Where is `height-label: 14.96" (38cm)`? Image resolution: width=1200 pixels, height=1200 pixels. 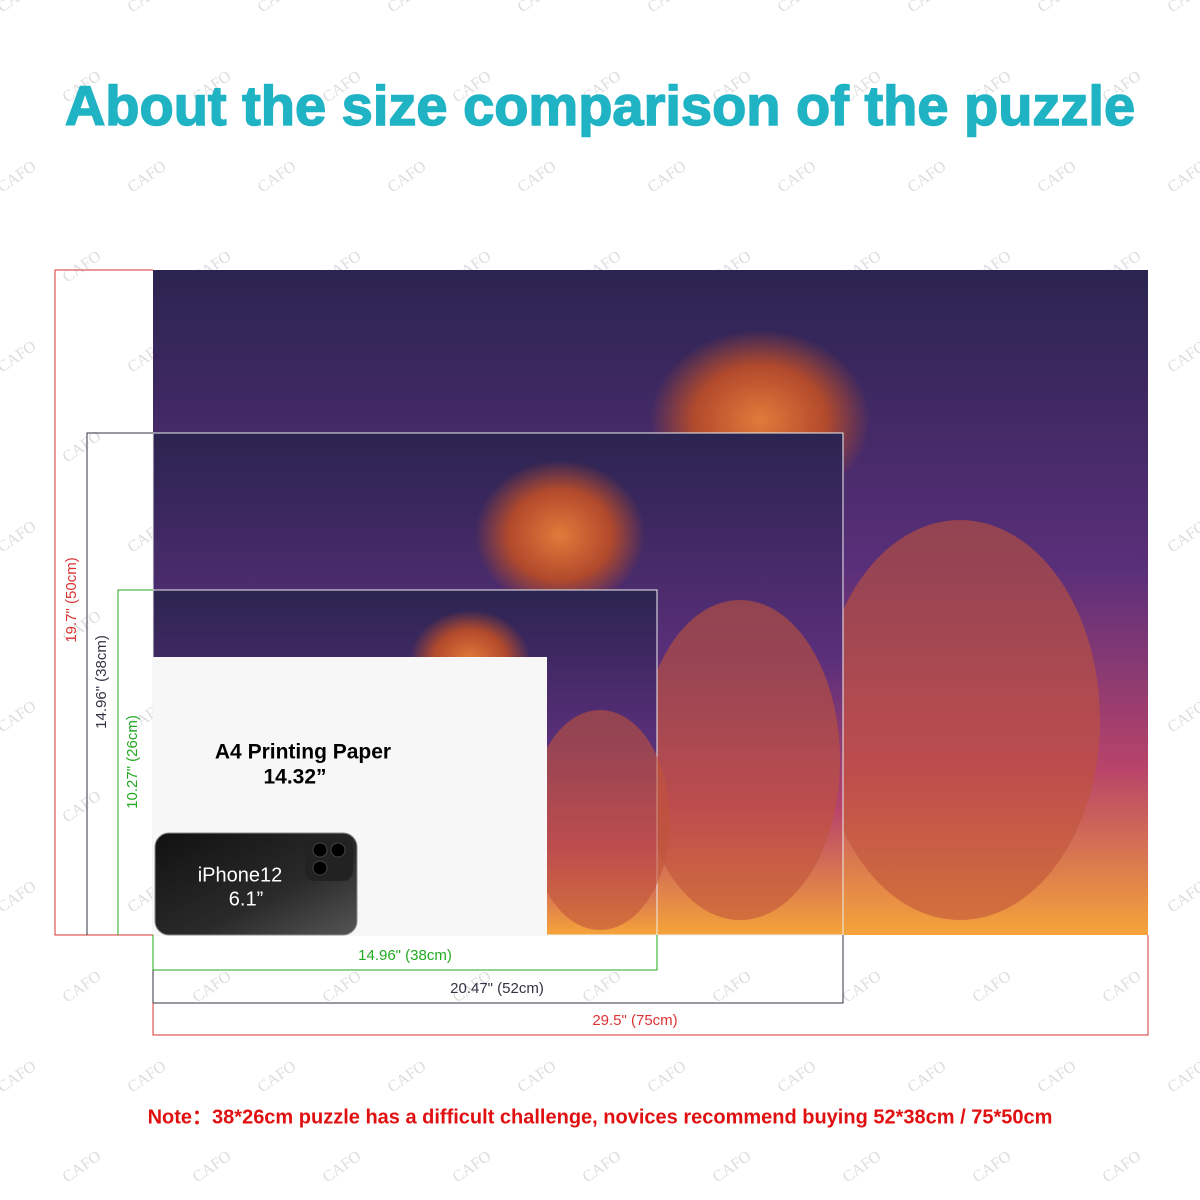 height-label: 14.96" (38cm) is located at coordinates (101, 682).